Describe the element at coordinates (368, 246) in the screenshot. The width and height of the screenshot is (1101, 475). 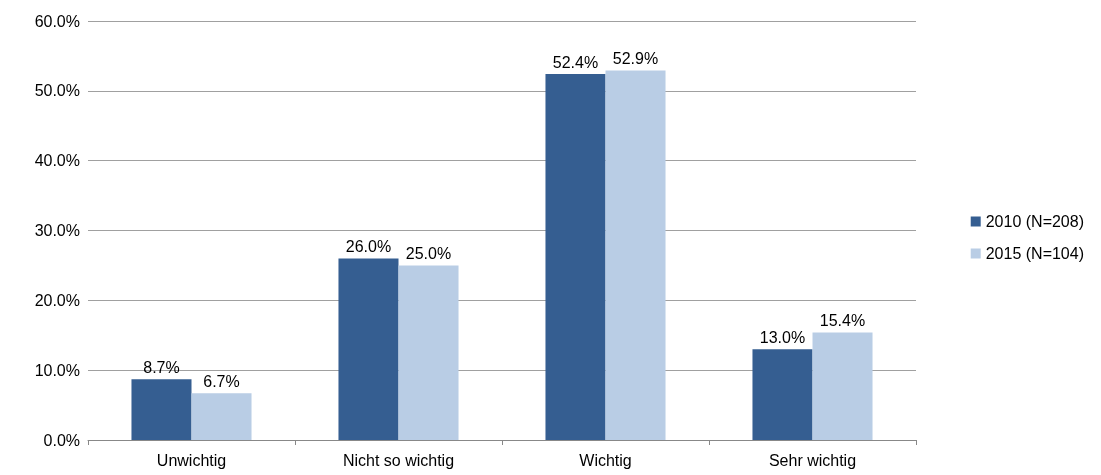
I see `data-label: 26.0%` at that location.